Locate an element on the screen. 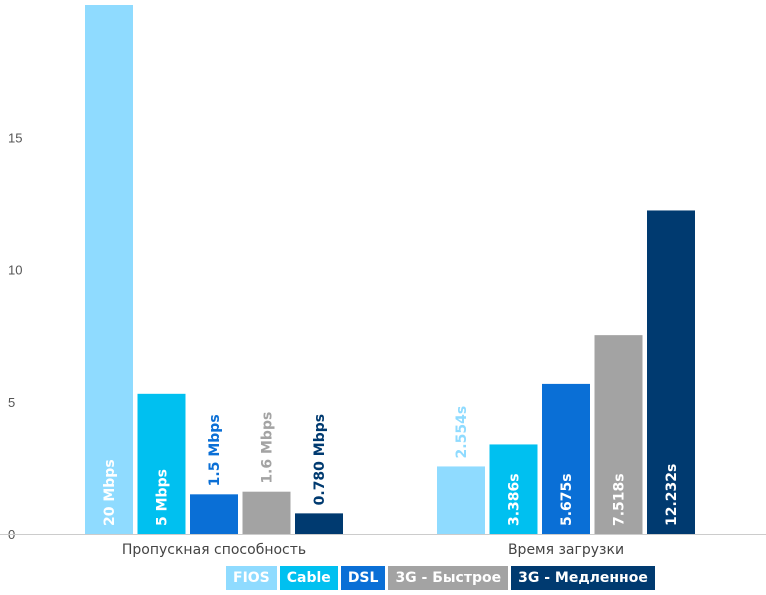 This screenshot has width=766, height=595. y-tick-label: 15 is located at coordinates (15, 137).